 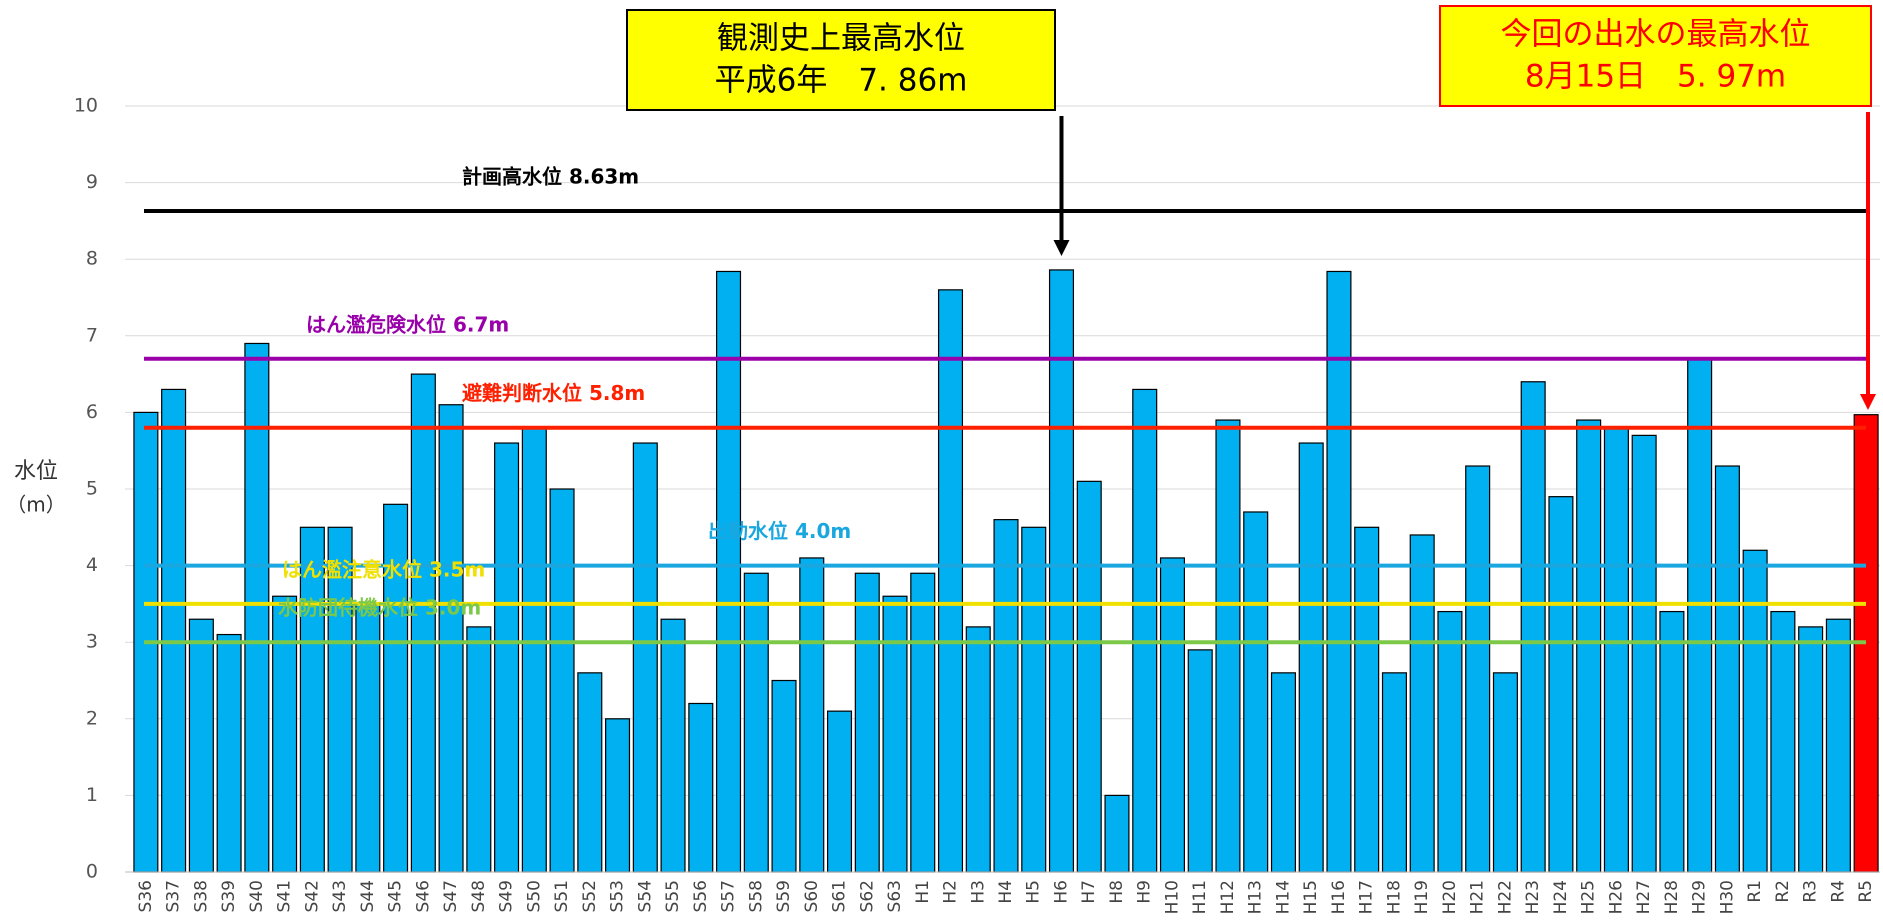 What do you see at coordinates (978, 892) in the screenshot?
I see `x-tick-label: H3` at bounding box center [978, 892].